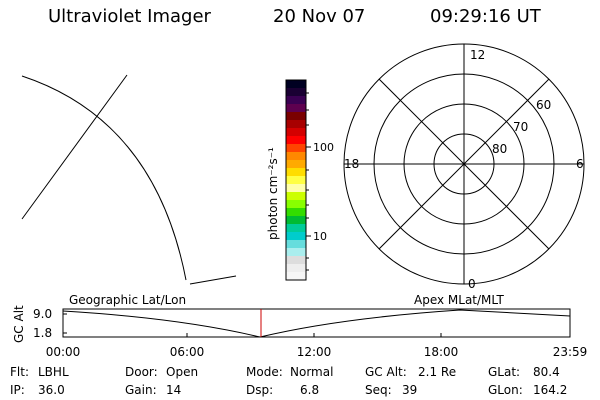 The image size is (600, 400). Describe the element at coordinates (550, 390) in the screenshot. I see `status-value-glon: 164.2` at that location.